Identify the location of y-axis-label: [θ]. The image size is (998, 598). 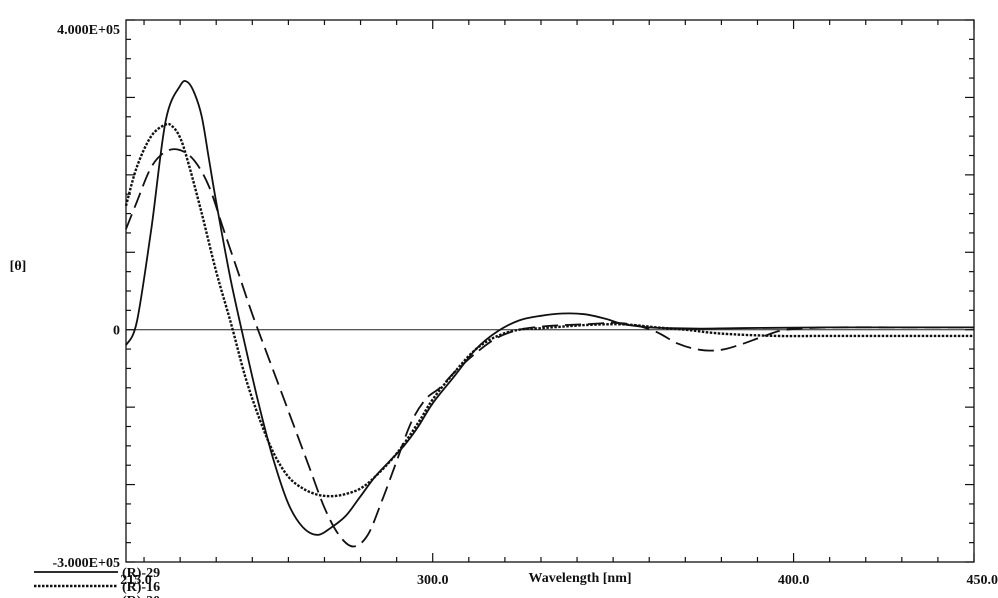
(18, 266).